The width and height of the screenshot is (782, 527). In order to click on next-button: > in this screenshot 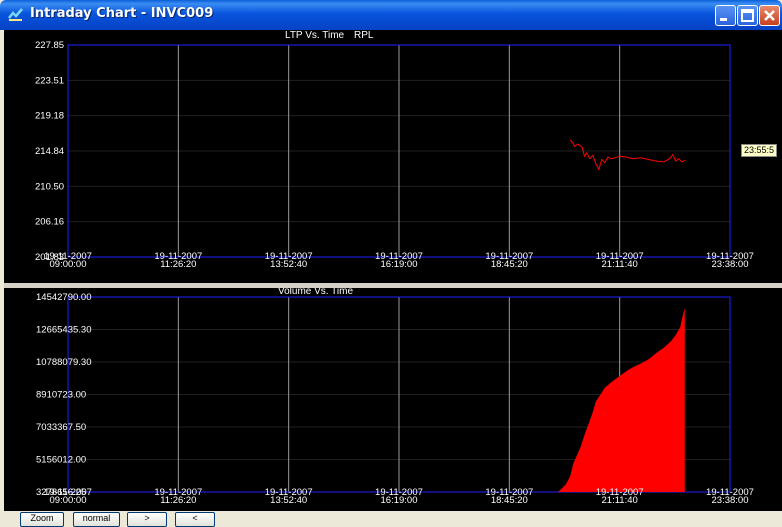, I will do `click(147, 519)`.